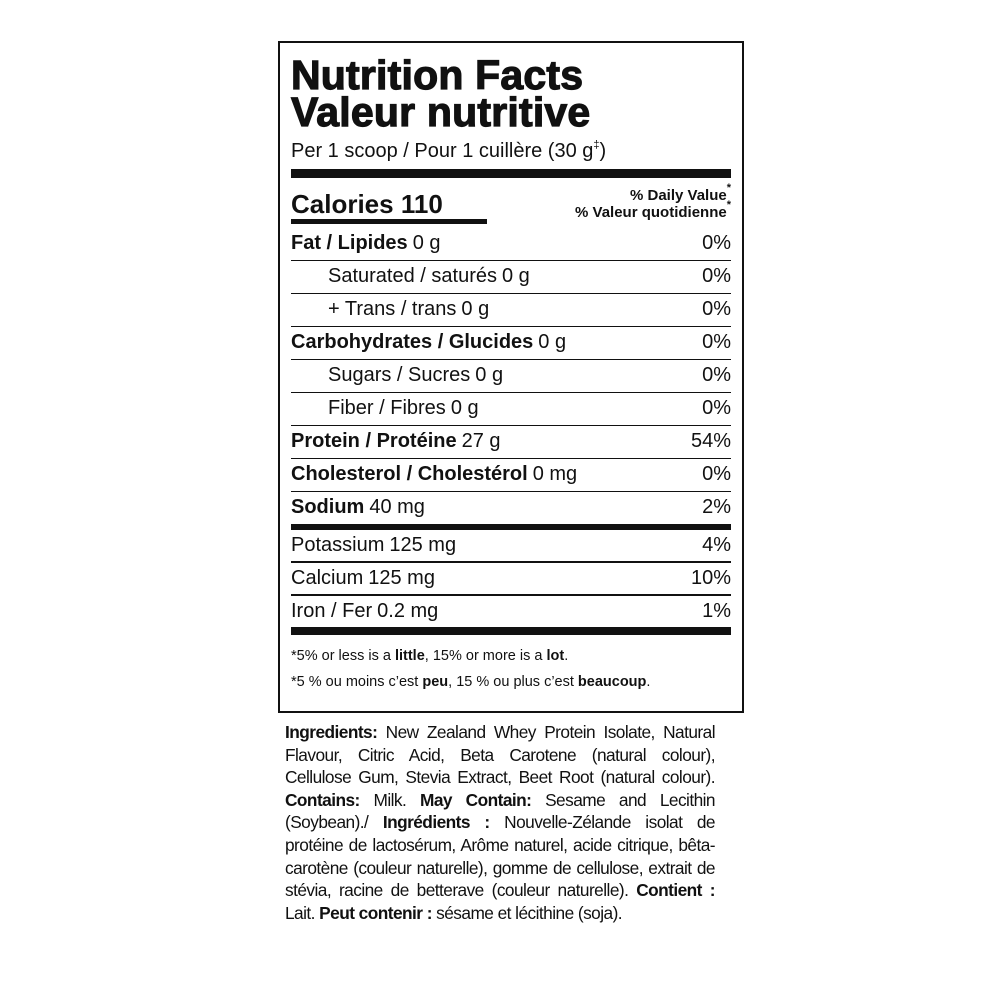  I want to click on nutrient-row: Sugars / Sucres 0 g 0%, so click(511, 376).